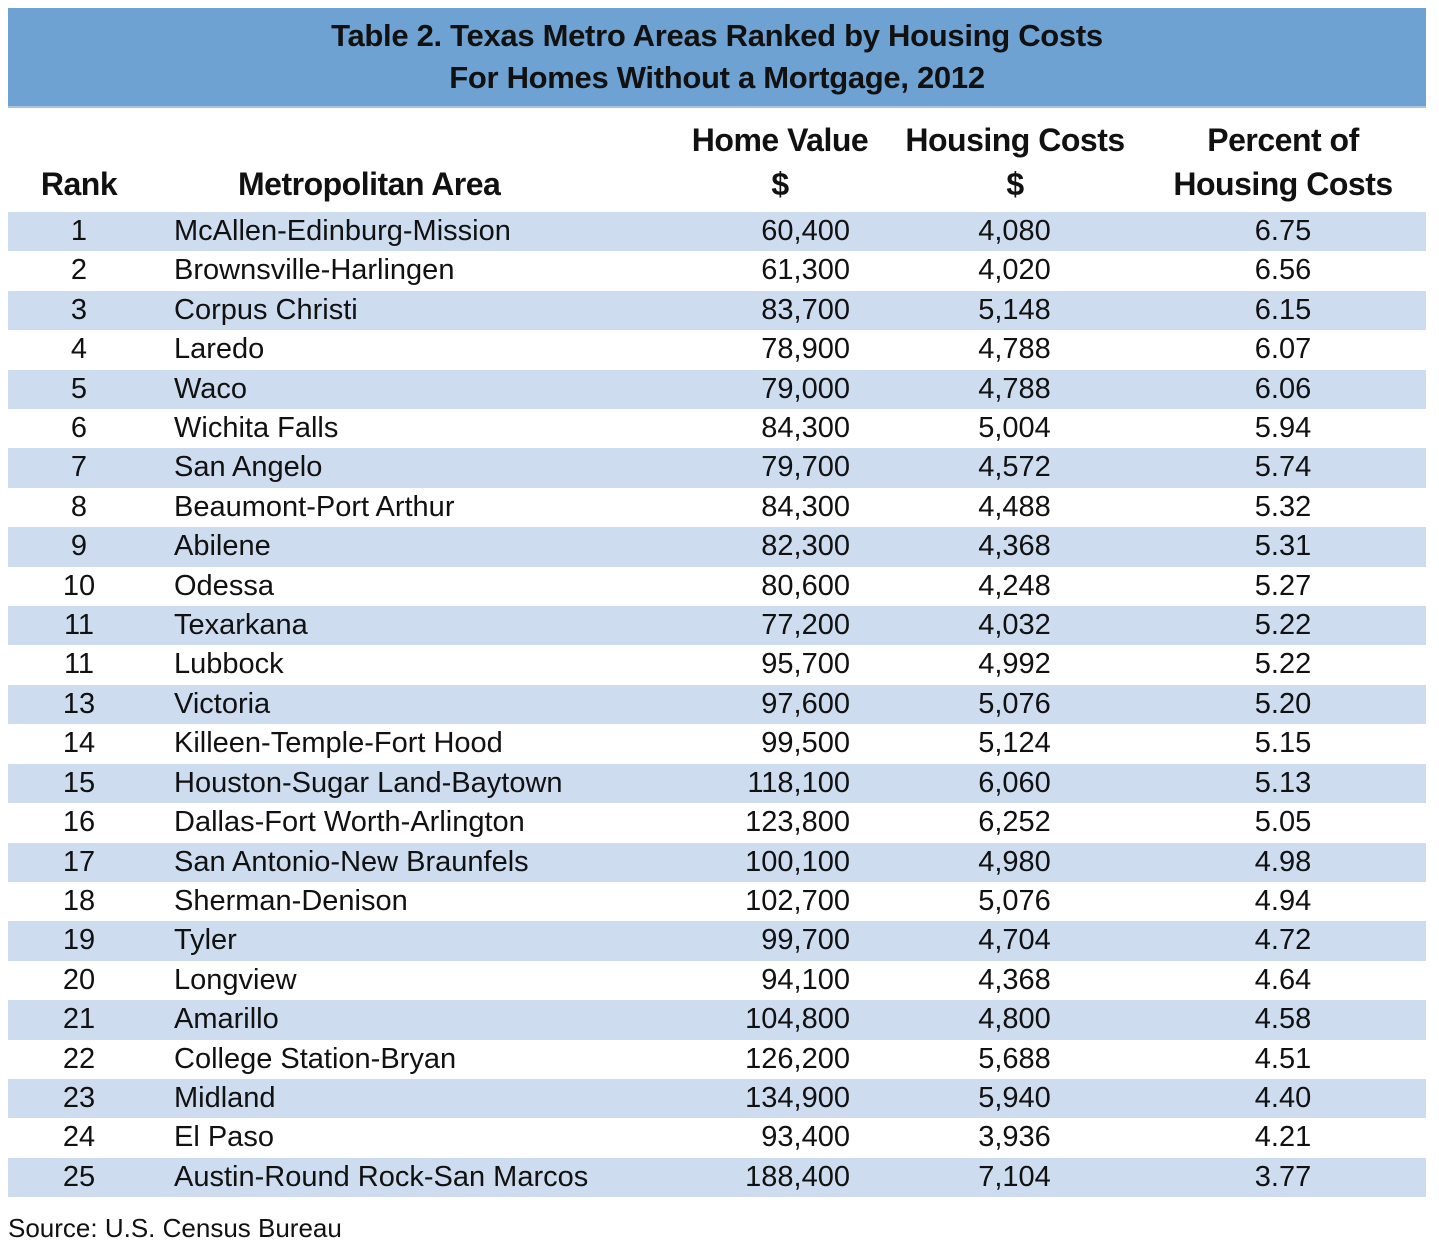 This screenshot has width=1439, height=1248. Describe the element at coordinates (79, 1177) in the screenshot. I see `cell-rank: 25` at that location.